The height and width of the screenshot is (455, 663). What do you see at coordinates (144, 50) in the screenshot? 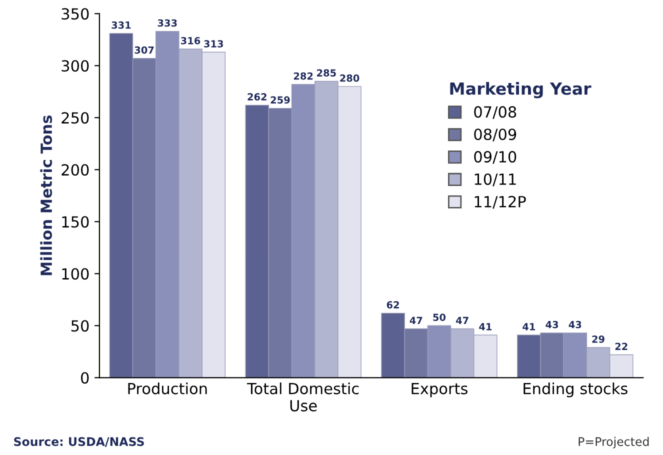
I see `data-label: 307` at bounding box center [144, 50].